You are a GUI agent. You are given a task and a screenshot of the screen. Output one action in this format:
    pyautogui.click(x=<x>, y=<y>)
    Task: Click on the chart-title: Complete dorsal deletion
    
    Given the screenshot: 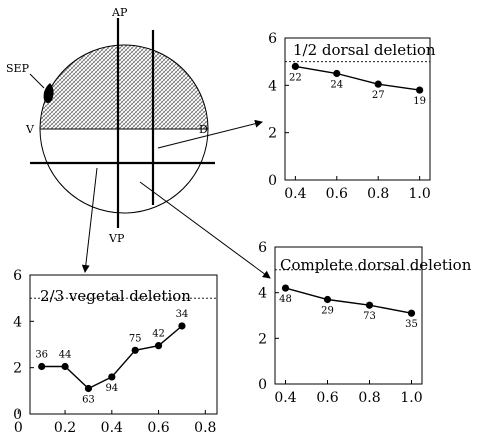 What is the action you would take?
    pyautogui.click(x=376, y=265)
    